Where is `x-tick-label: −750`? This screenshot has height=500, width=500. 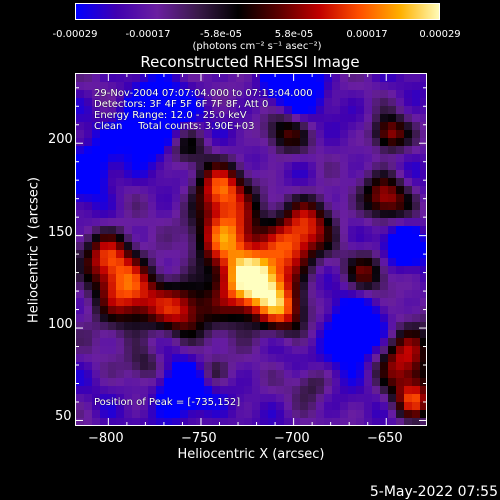
x-tick-label: −750 is located at coordinates (199, 438).